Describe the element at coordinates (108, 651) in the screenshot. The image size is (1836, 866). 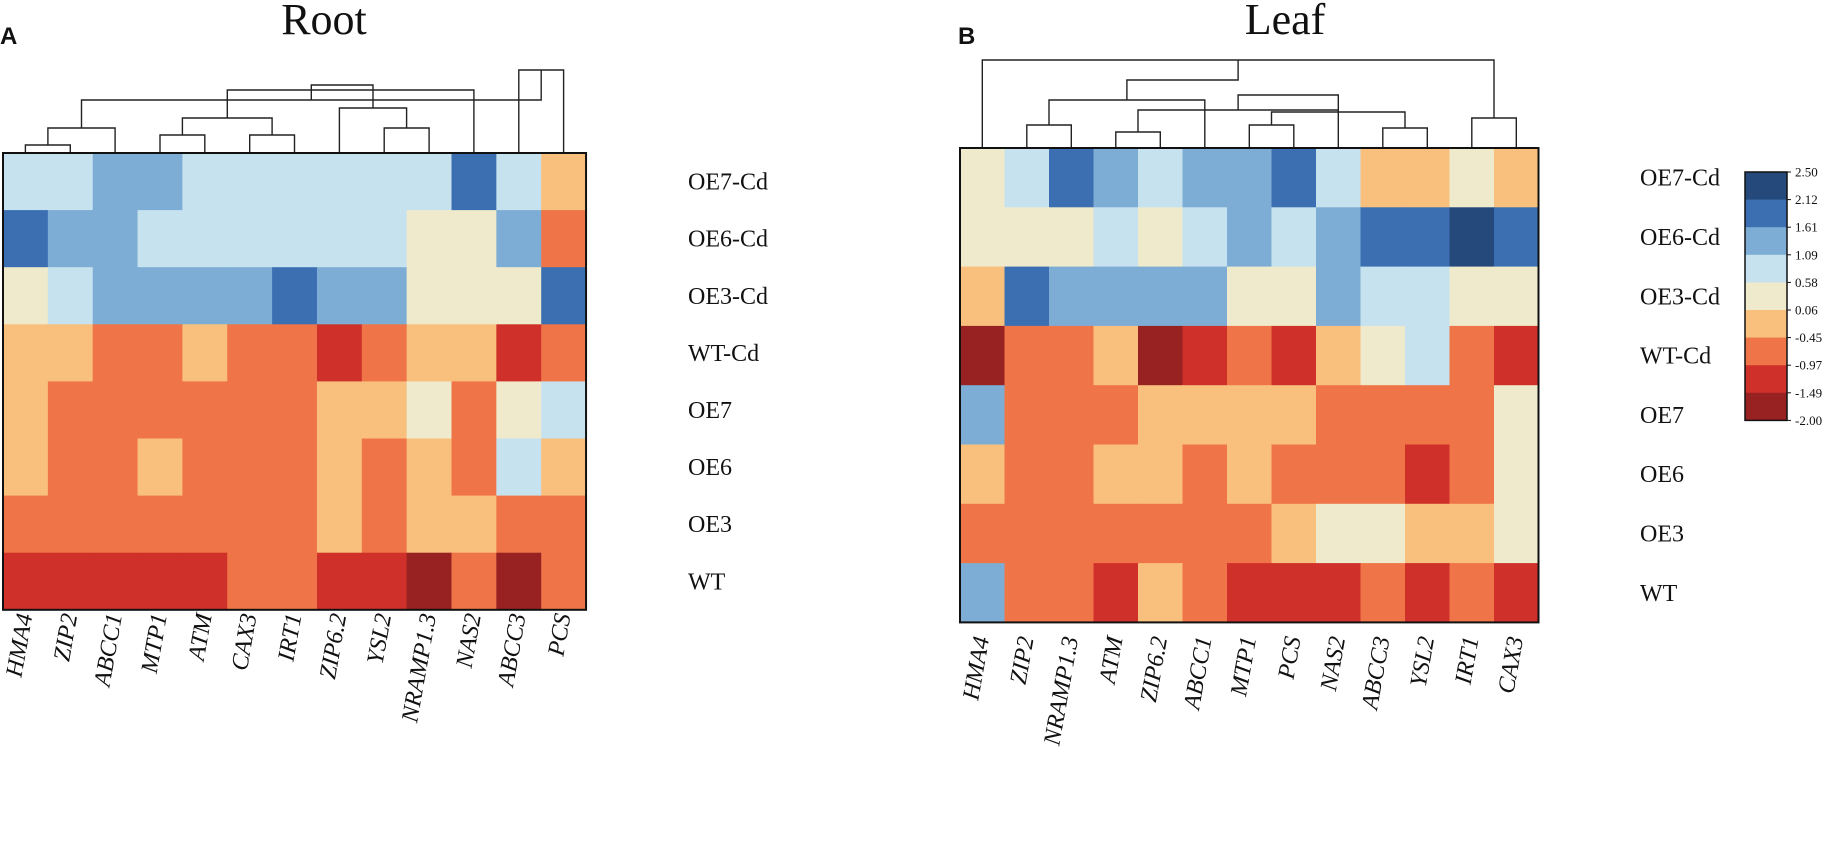
I see `column-label: ABCC1` at that location.